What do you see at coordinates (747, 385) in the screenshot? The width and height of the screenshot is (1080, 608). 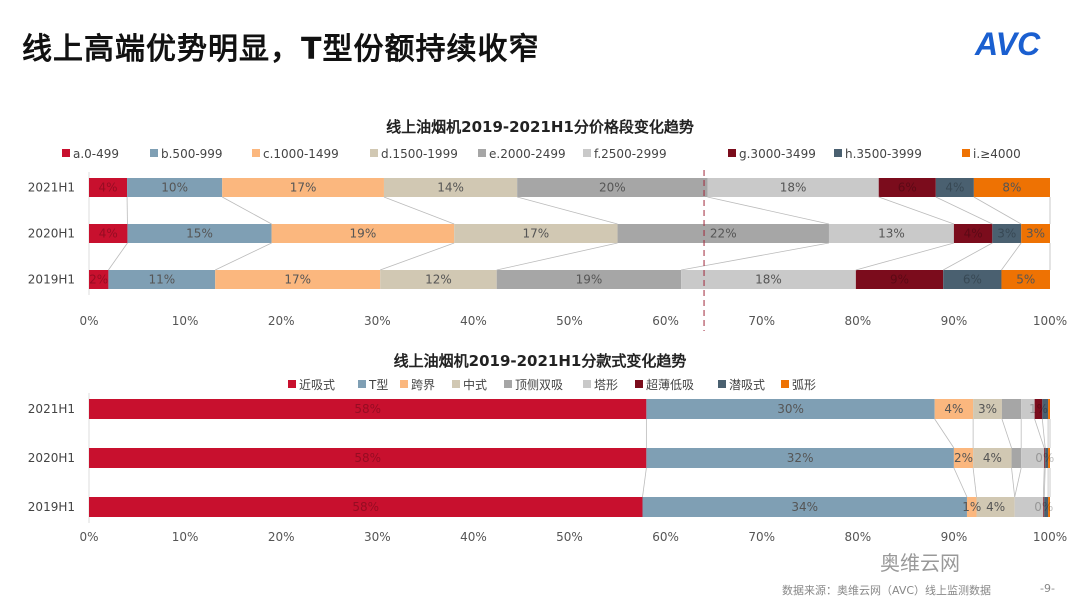 I see `legend-label: 潜吸式` at bounding box center [747, 385].